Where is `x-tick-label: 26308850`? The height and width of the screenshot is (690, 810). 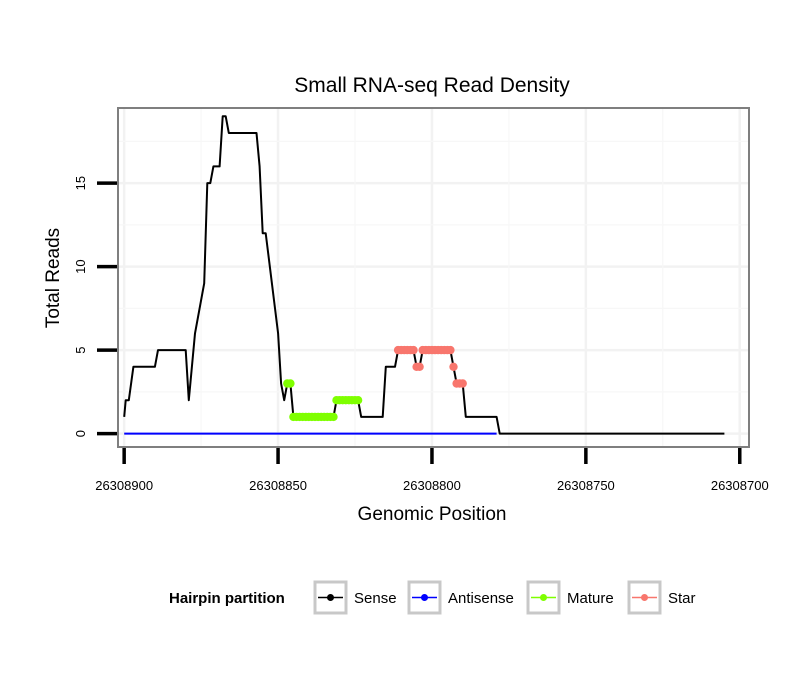
x-tick-label: 26308850 is located at coordinates (278, 485).